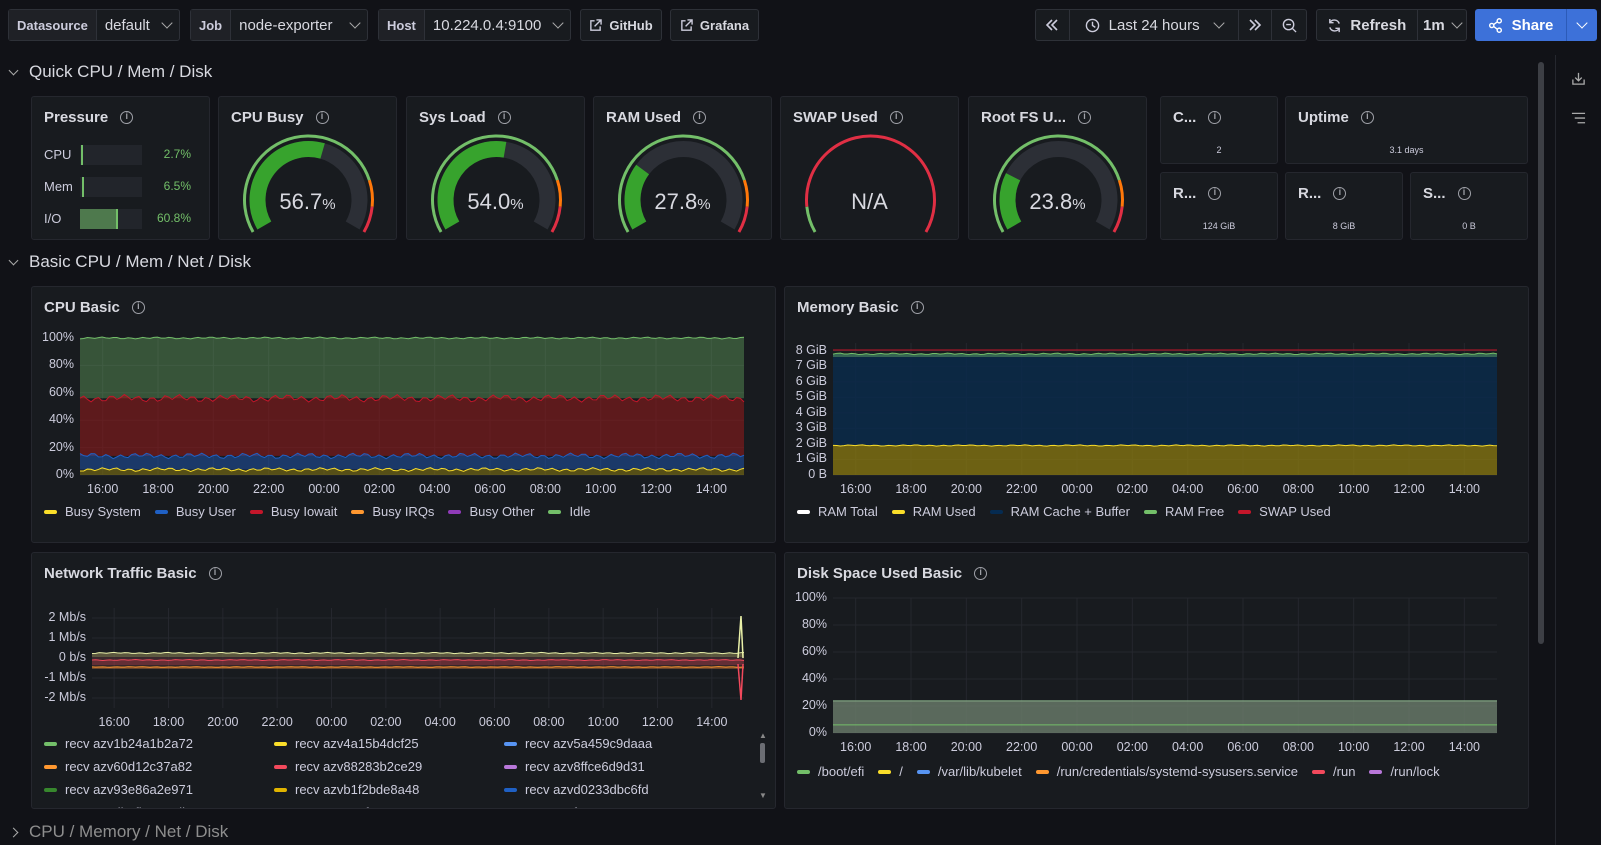 Image resolution: width=1601 pixels, height=845 pixels. I want to click on gauge-title: CPU Busy, so click(267, 117).